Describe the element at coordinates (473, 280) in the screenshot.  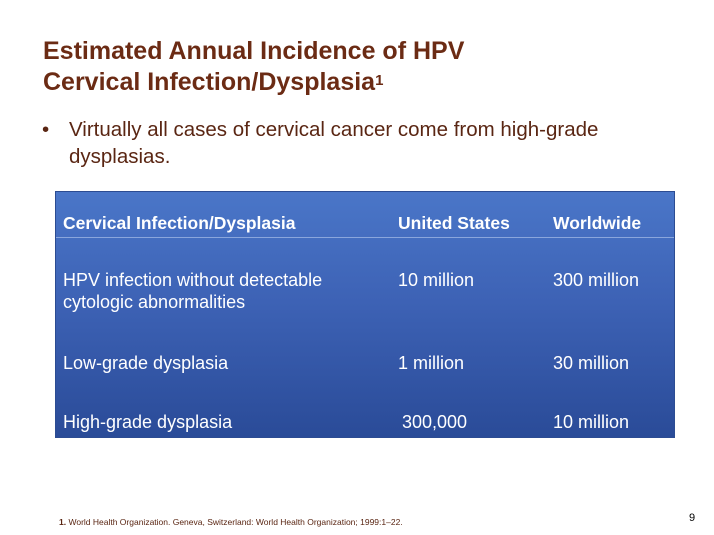
I see `table-cell-united-states: 10 million` at that location.